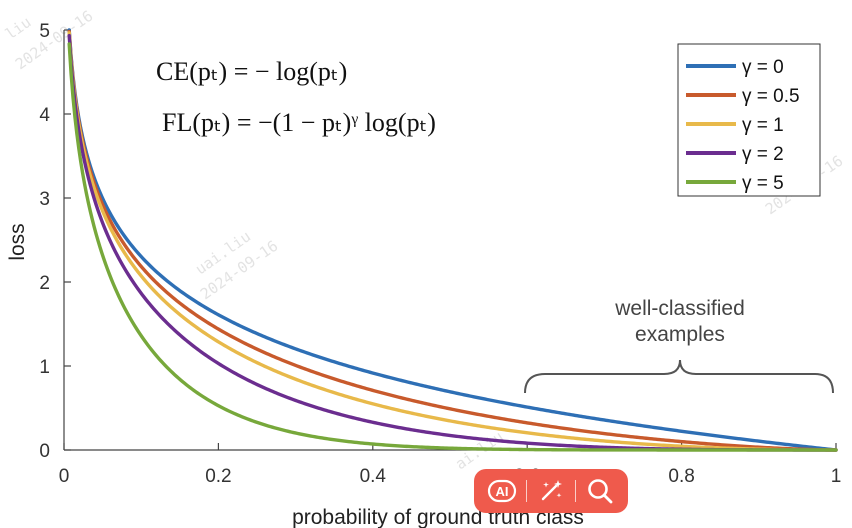  What do you see at coordinates (680, 334) in the screenshot?
I see `annotation-line-2: examples` at bounding box center [680, 334].